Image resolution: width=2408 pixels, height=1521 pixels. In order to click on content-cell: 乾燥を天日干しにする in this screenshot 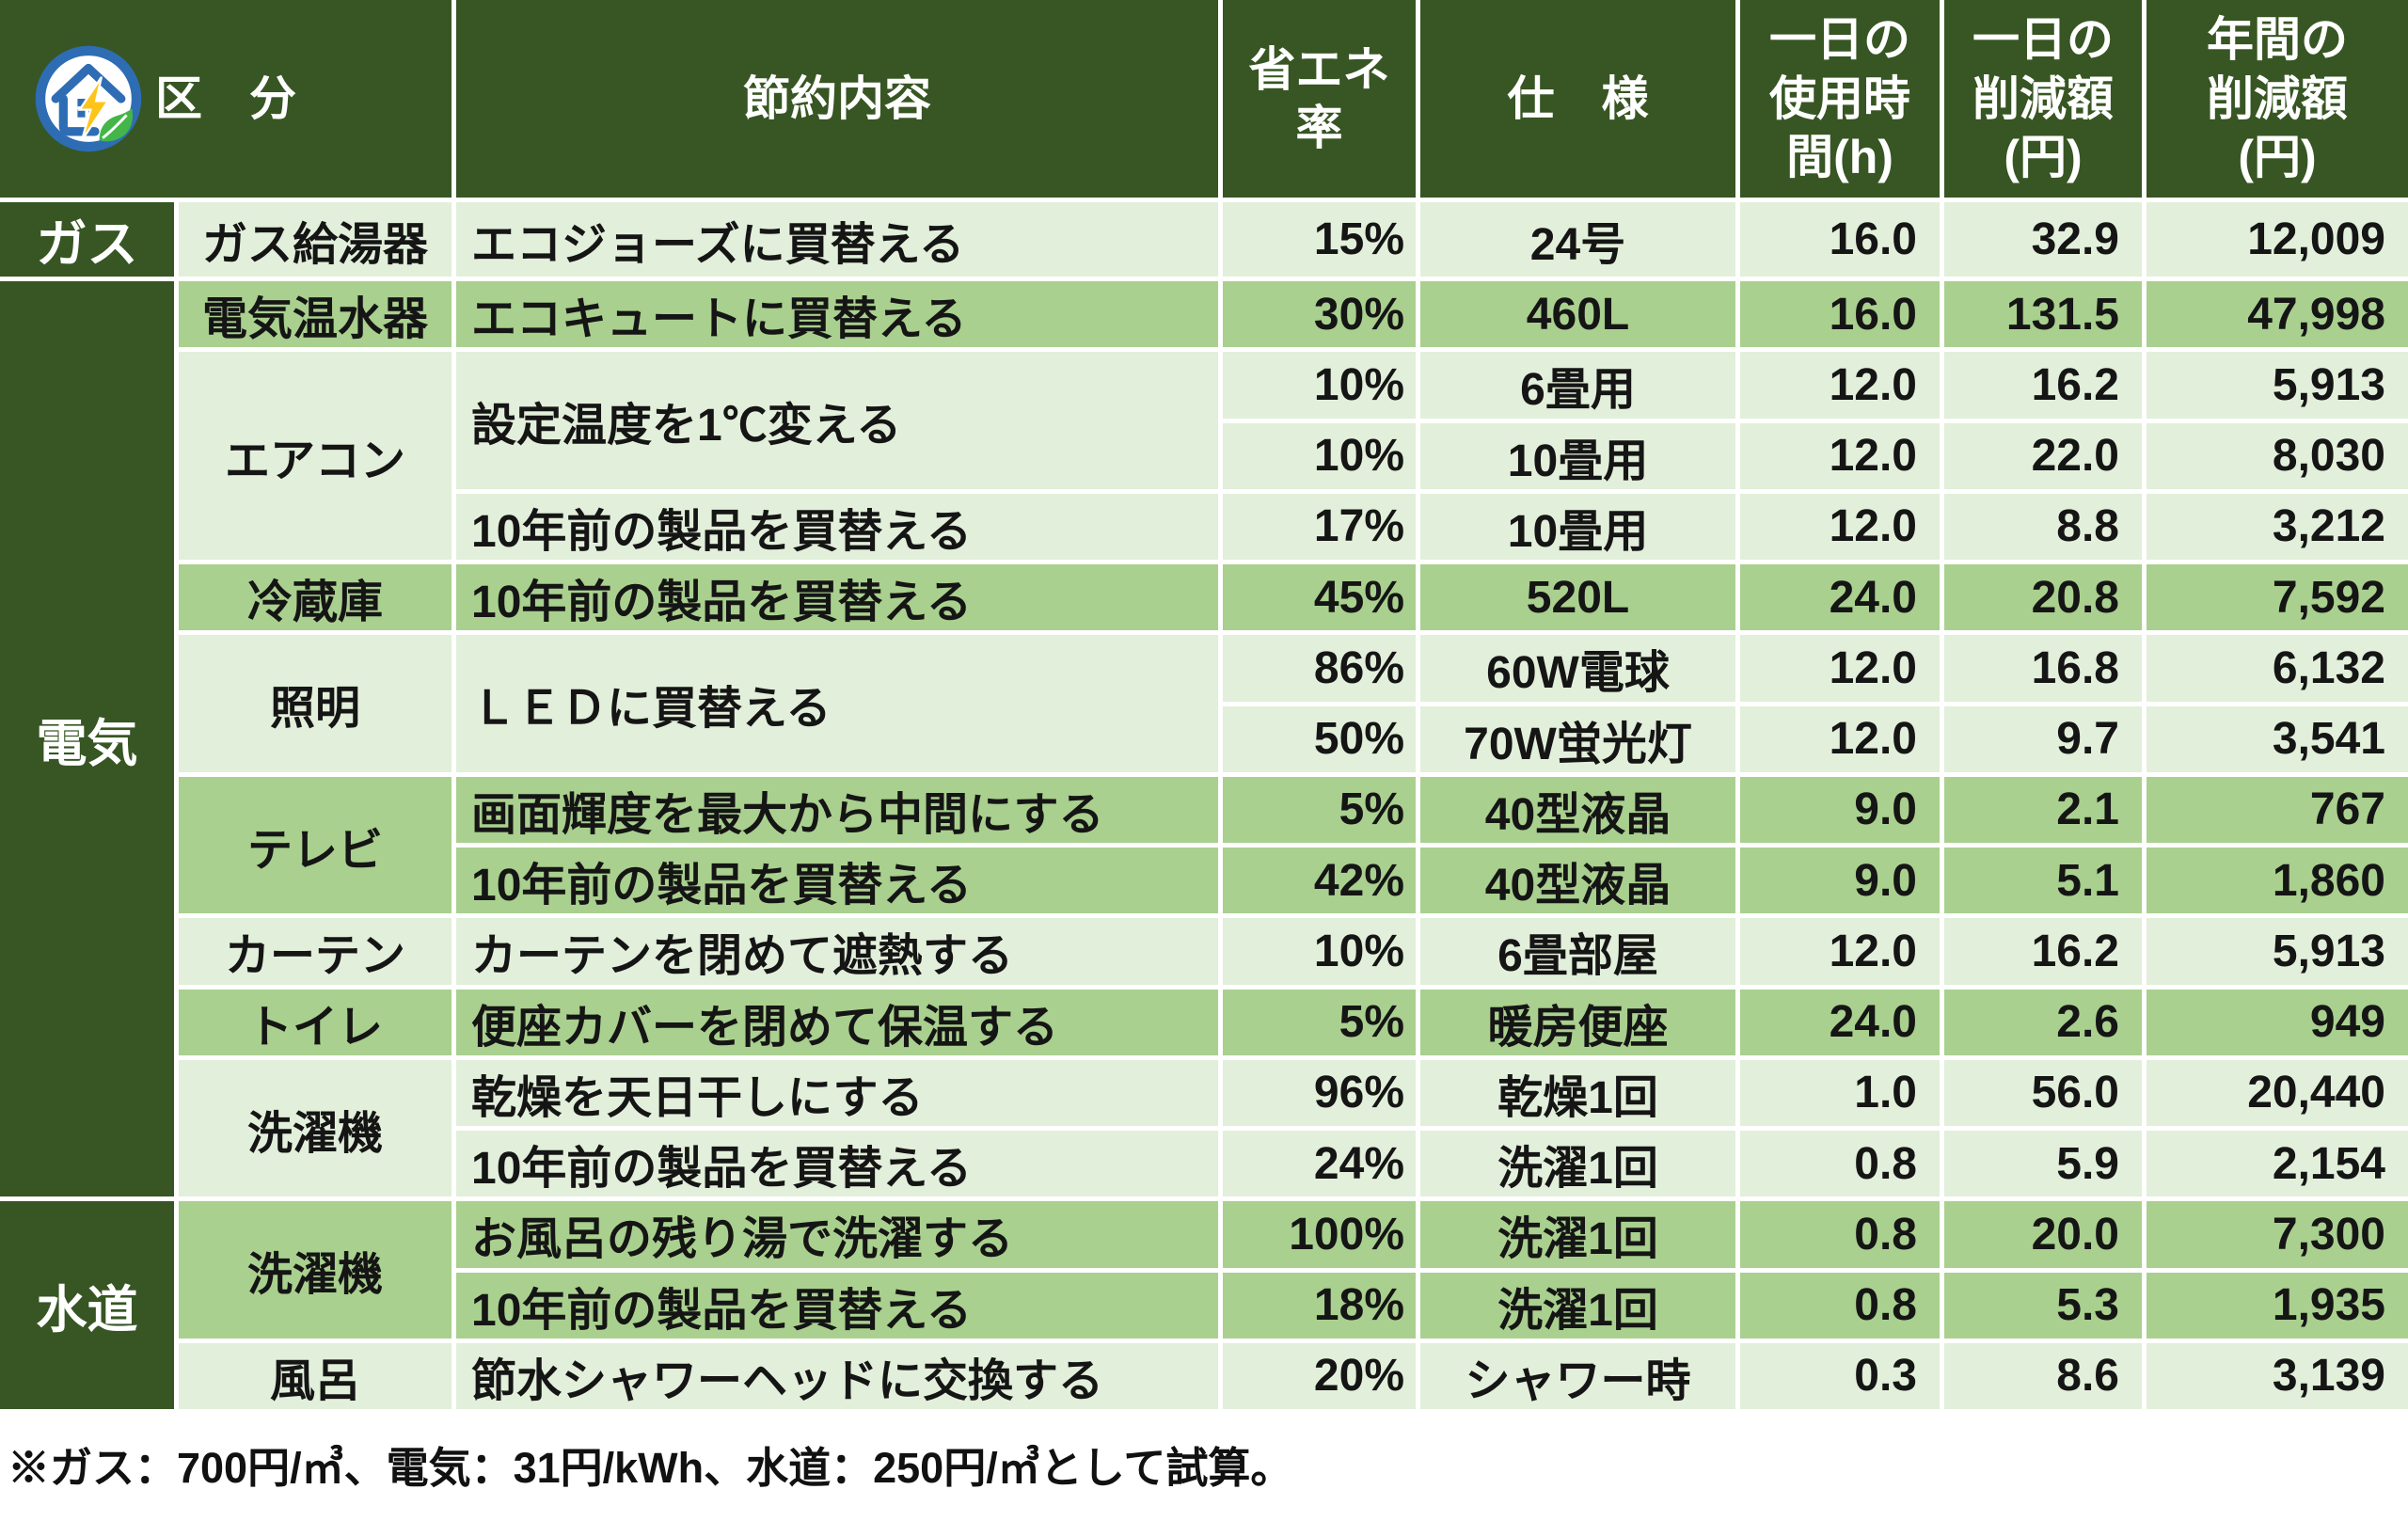, I will do `click(837, 1092)`.